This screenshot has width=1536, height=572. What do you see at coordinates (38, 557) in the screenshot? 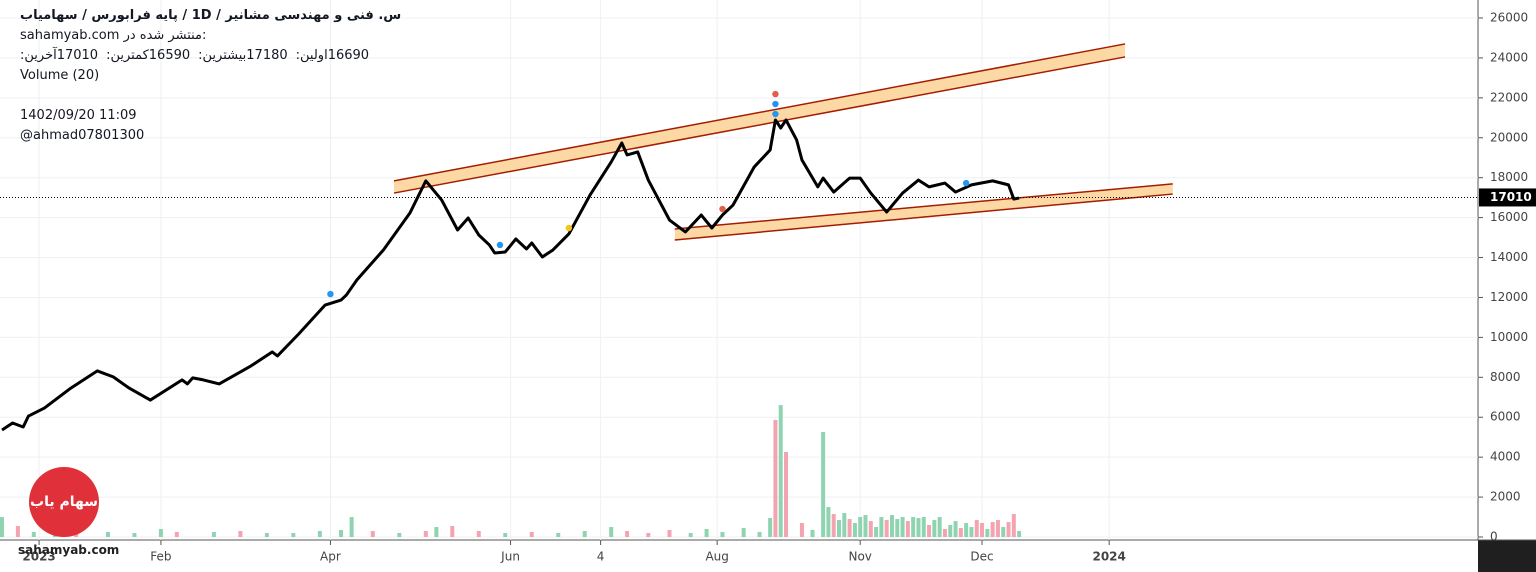
I see `x-tick-label: 2023` at bounding box center [38, 557].